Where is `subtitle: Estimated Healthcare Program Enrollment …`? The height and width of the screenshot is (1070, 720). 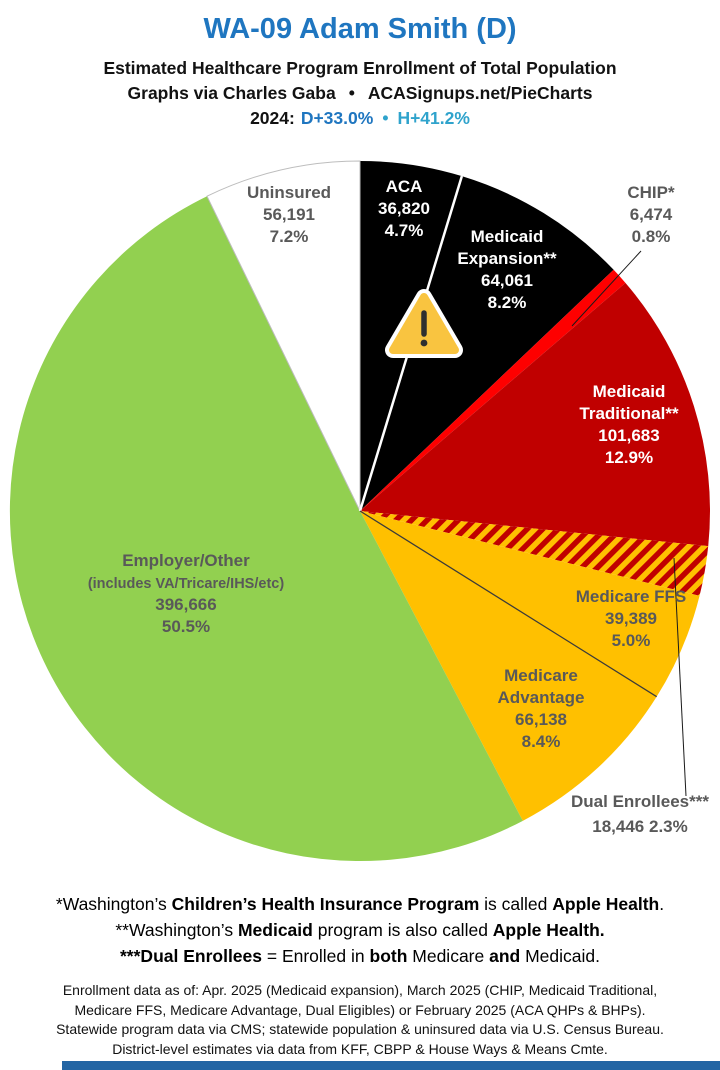 subtitle: Estimated Healthcare Program Enrollment … is located at coordinates (360, 68).